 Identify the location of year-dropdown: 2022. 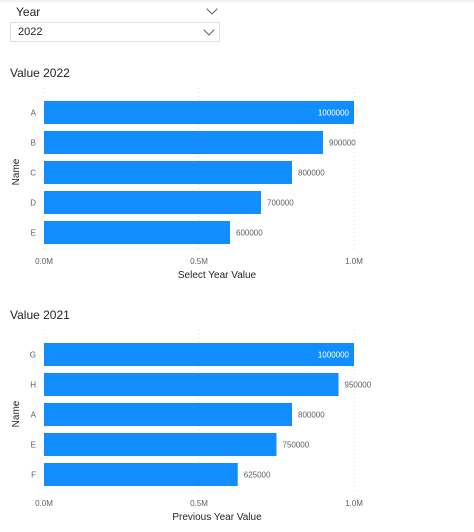
(115, 32).